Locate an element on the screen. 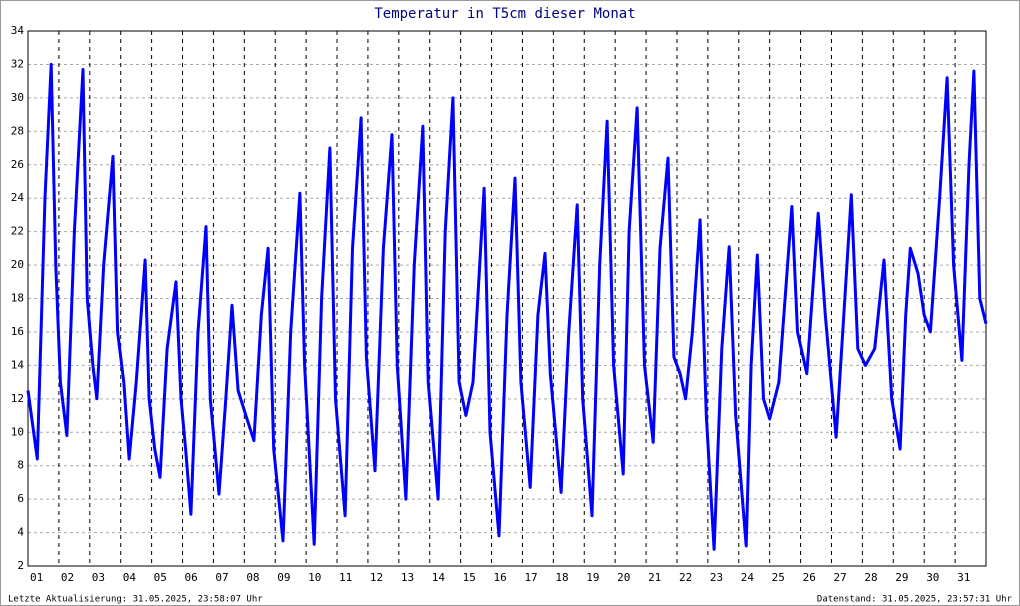 The height and width of the screenshot is (606, 1020). y-tick-label: 22 is located at coordinates (17, 231).